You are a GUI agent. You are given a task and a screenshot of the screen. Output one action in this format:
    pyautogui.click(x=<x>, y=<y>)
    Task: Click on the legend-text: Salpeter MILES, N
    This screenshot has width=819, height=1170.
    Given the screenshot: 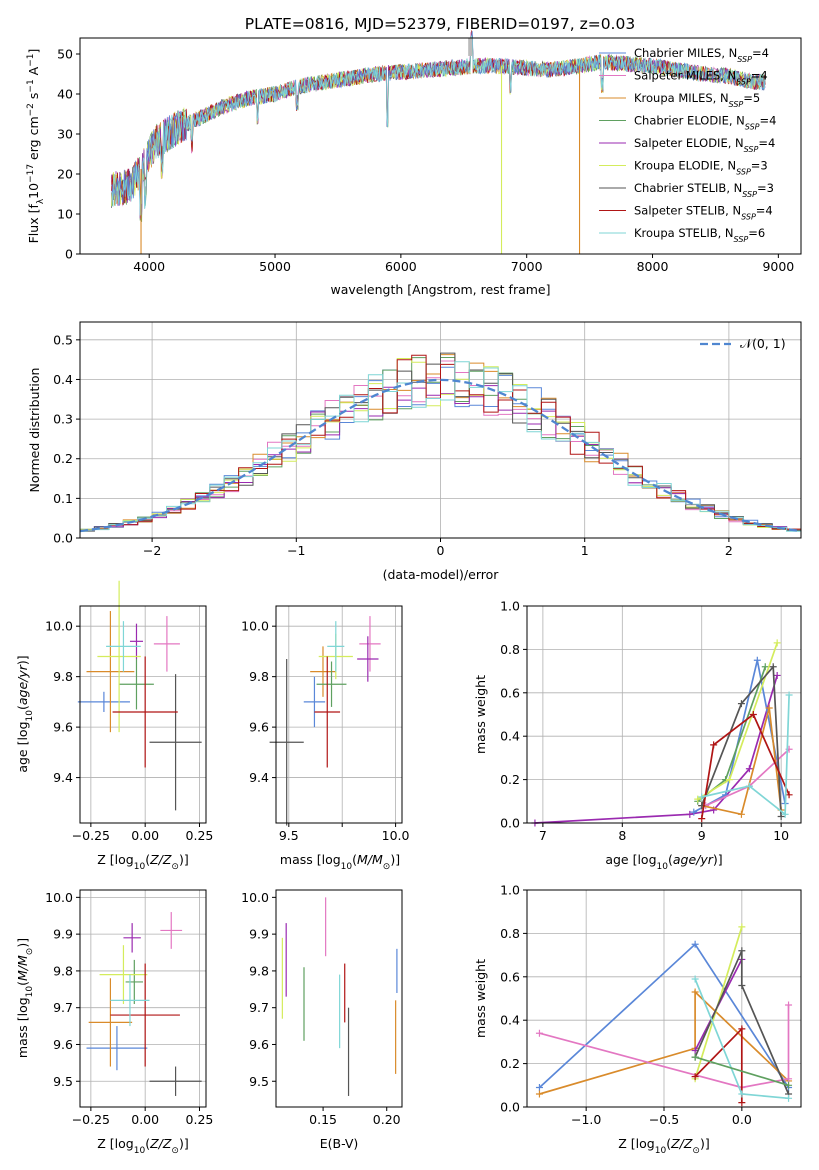 What is the action you would take?
    pyautogui.click(x=685, y=76)
    